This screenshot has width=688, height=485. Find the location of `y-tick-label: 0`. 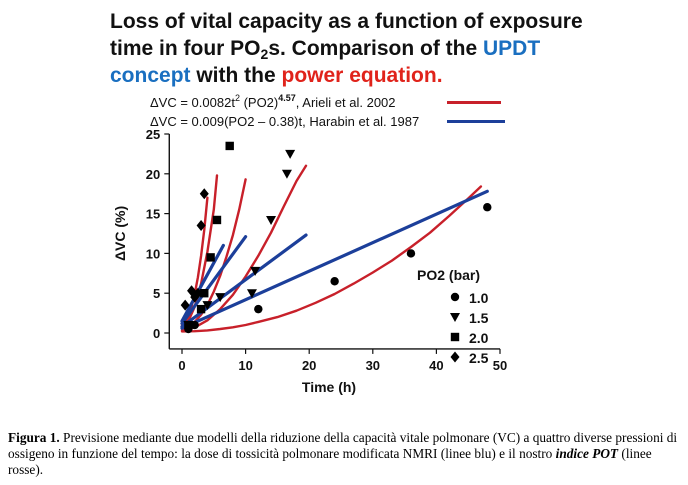

y-tick-label: 0 is located at coordinates (156, 333).